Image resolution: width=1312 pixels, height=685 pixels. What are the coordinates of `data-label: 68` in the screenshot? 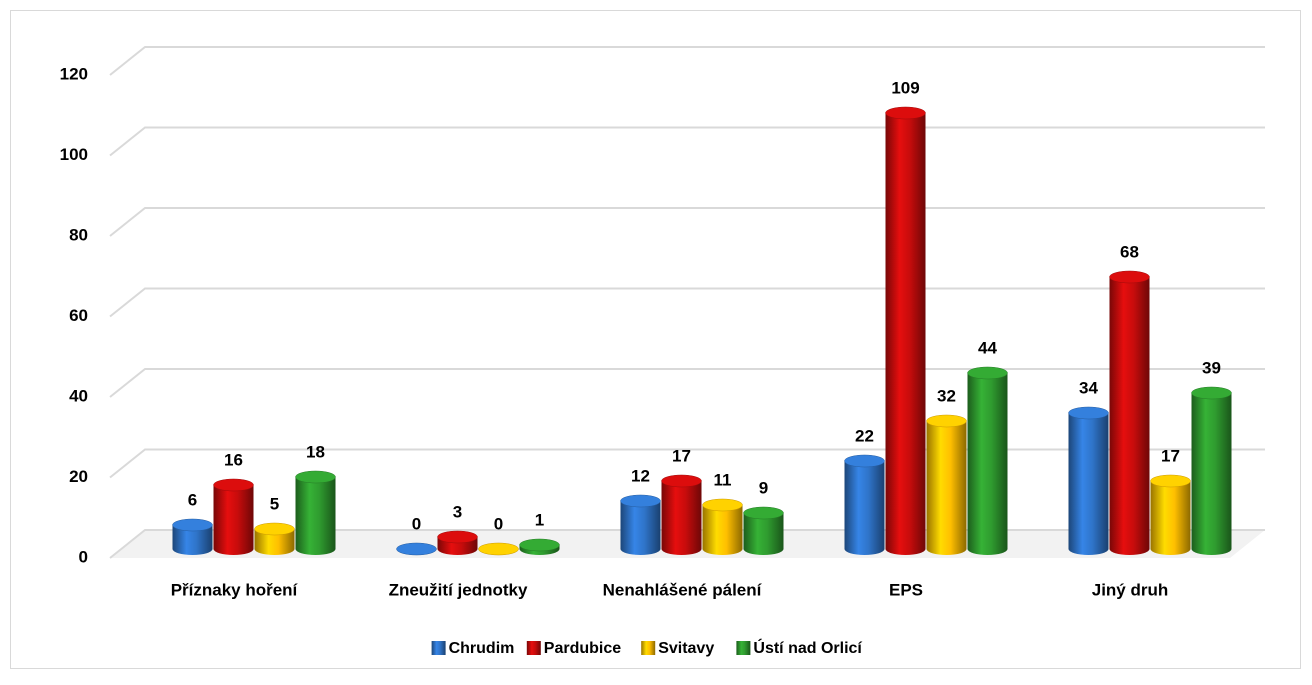 It's located at (1129, 251).